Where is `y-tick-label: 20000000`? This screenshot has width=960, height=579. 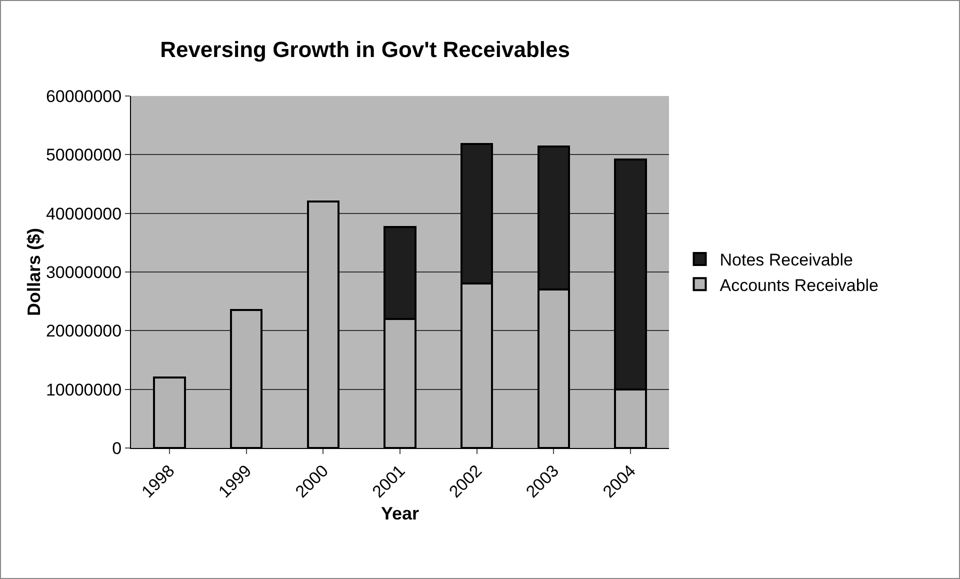
y-tick-label: 20000000 is located at coordinates (84, 331).